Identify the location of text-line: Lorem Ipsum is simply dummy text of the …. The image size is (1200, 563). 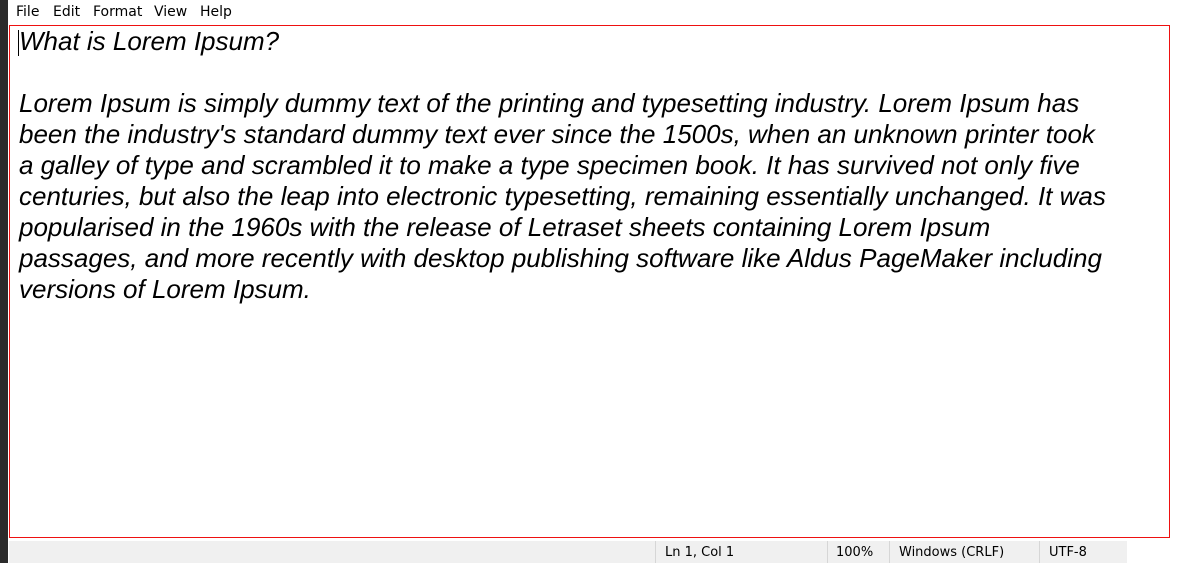
(549, 103).